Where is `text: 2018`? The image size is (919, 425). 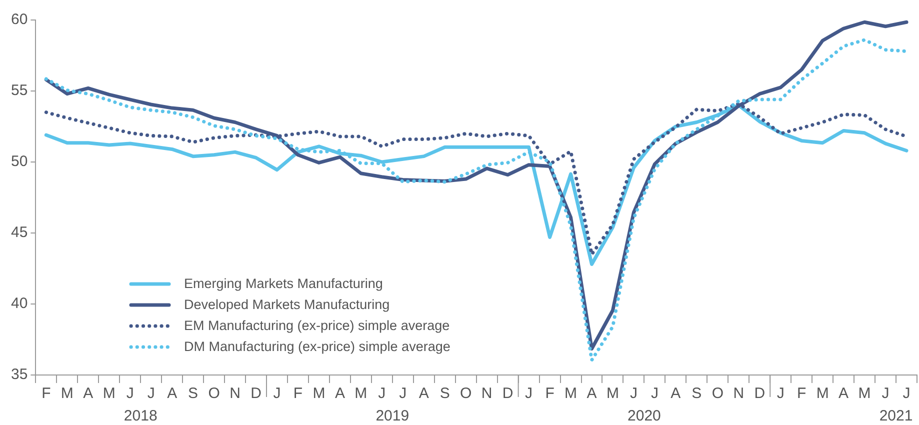 text: 2018 is located at coordinates (141, 416).